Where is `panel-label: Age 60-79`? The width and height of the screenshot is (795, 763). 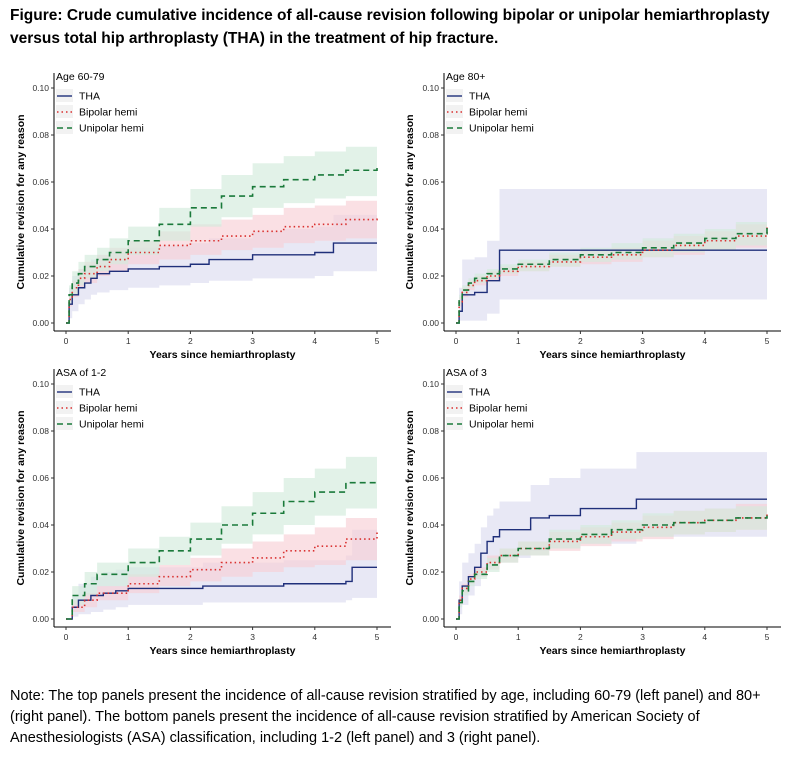 panel-label: Age 60-79 is located at coordinates (80, 77).